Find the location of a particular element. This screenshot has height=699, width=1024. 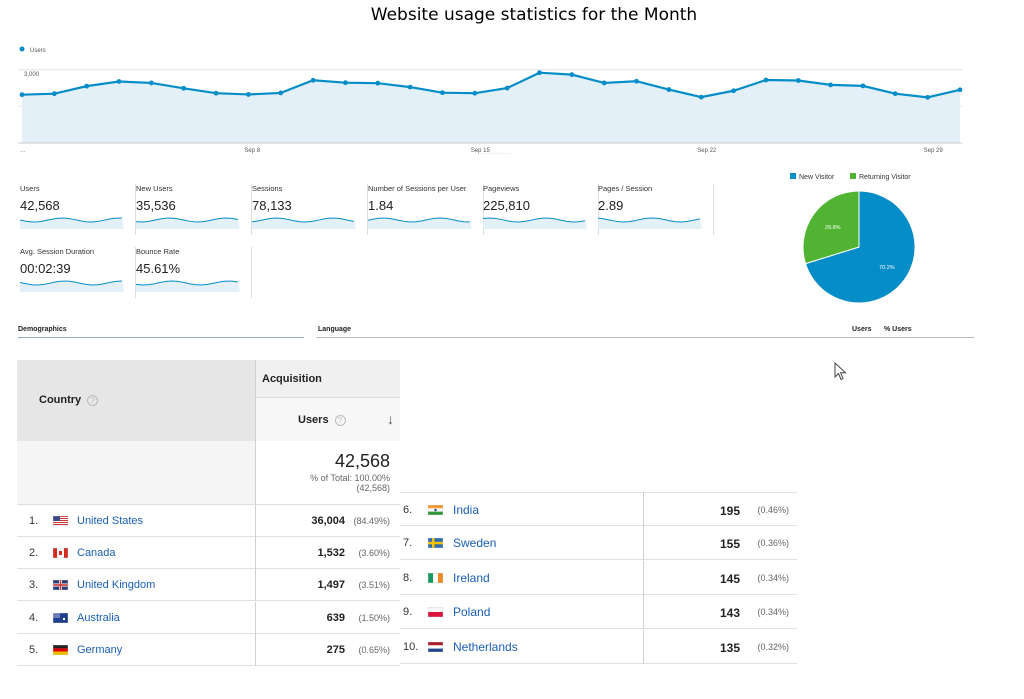

table-row: 7. Sweden 155 (0.36%) is located at coordinates (598, 543).